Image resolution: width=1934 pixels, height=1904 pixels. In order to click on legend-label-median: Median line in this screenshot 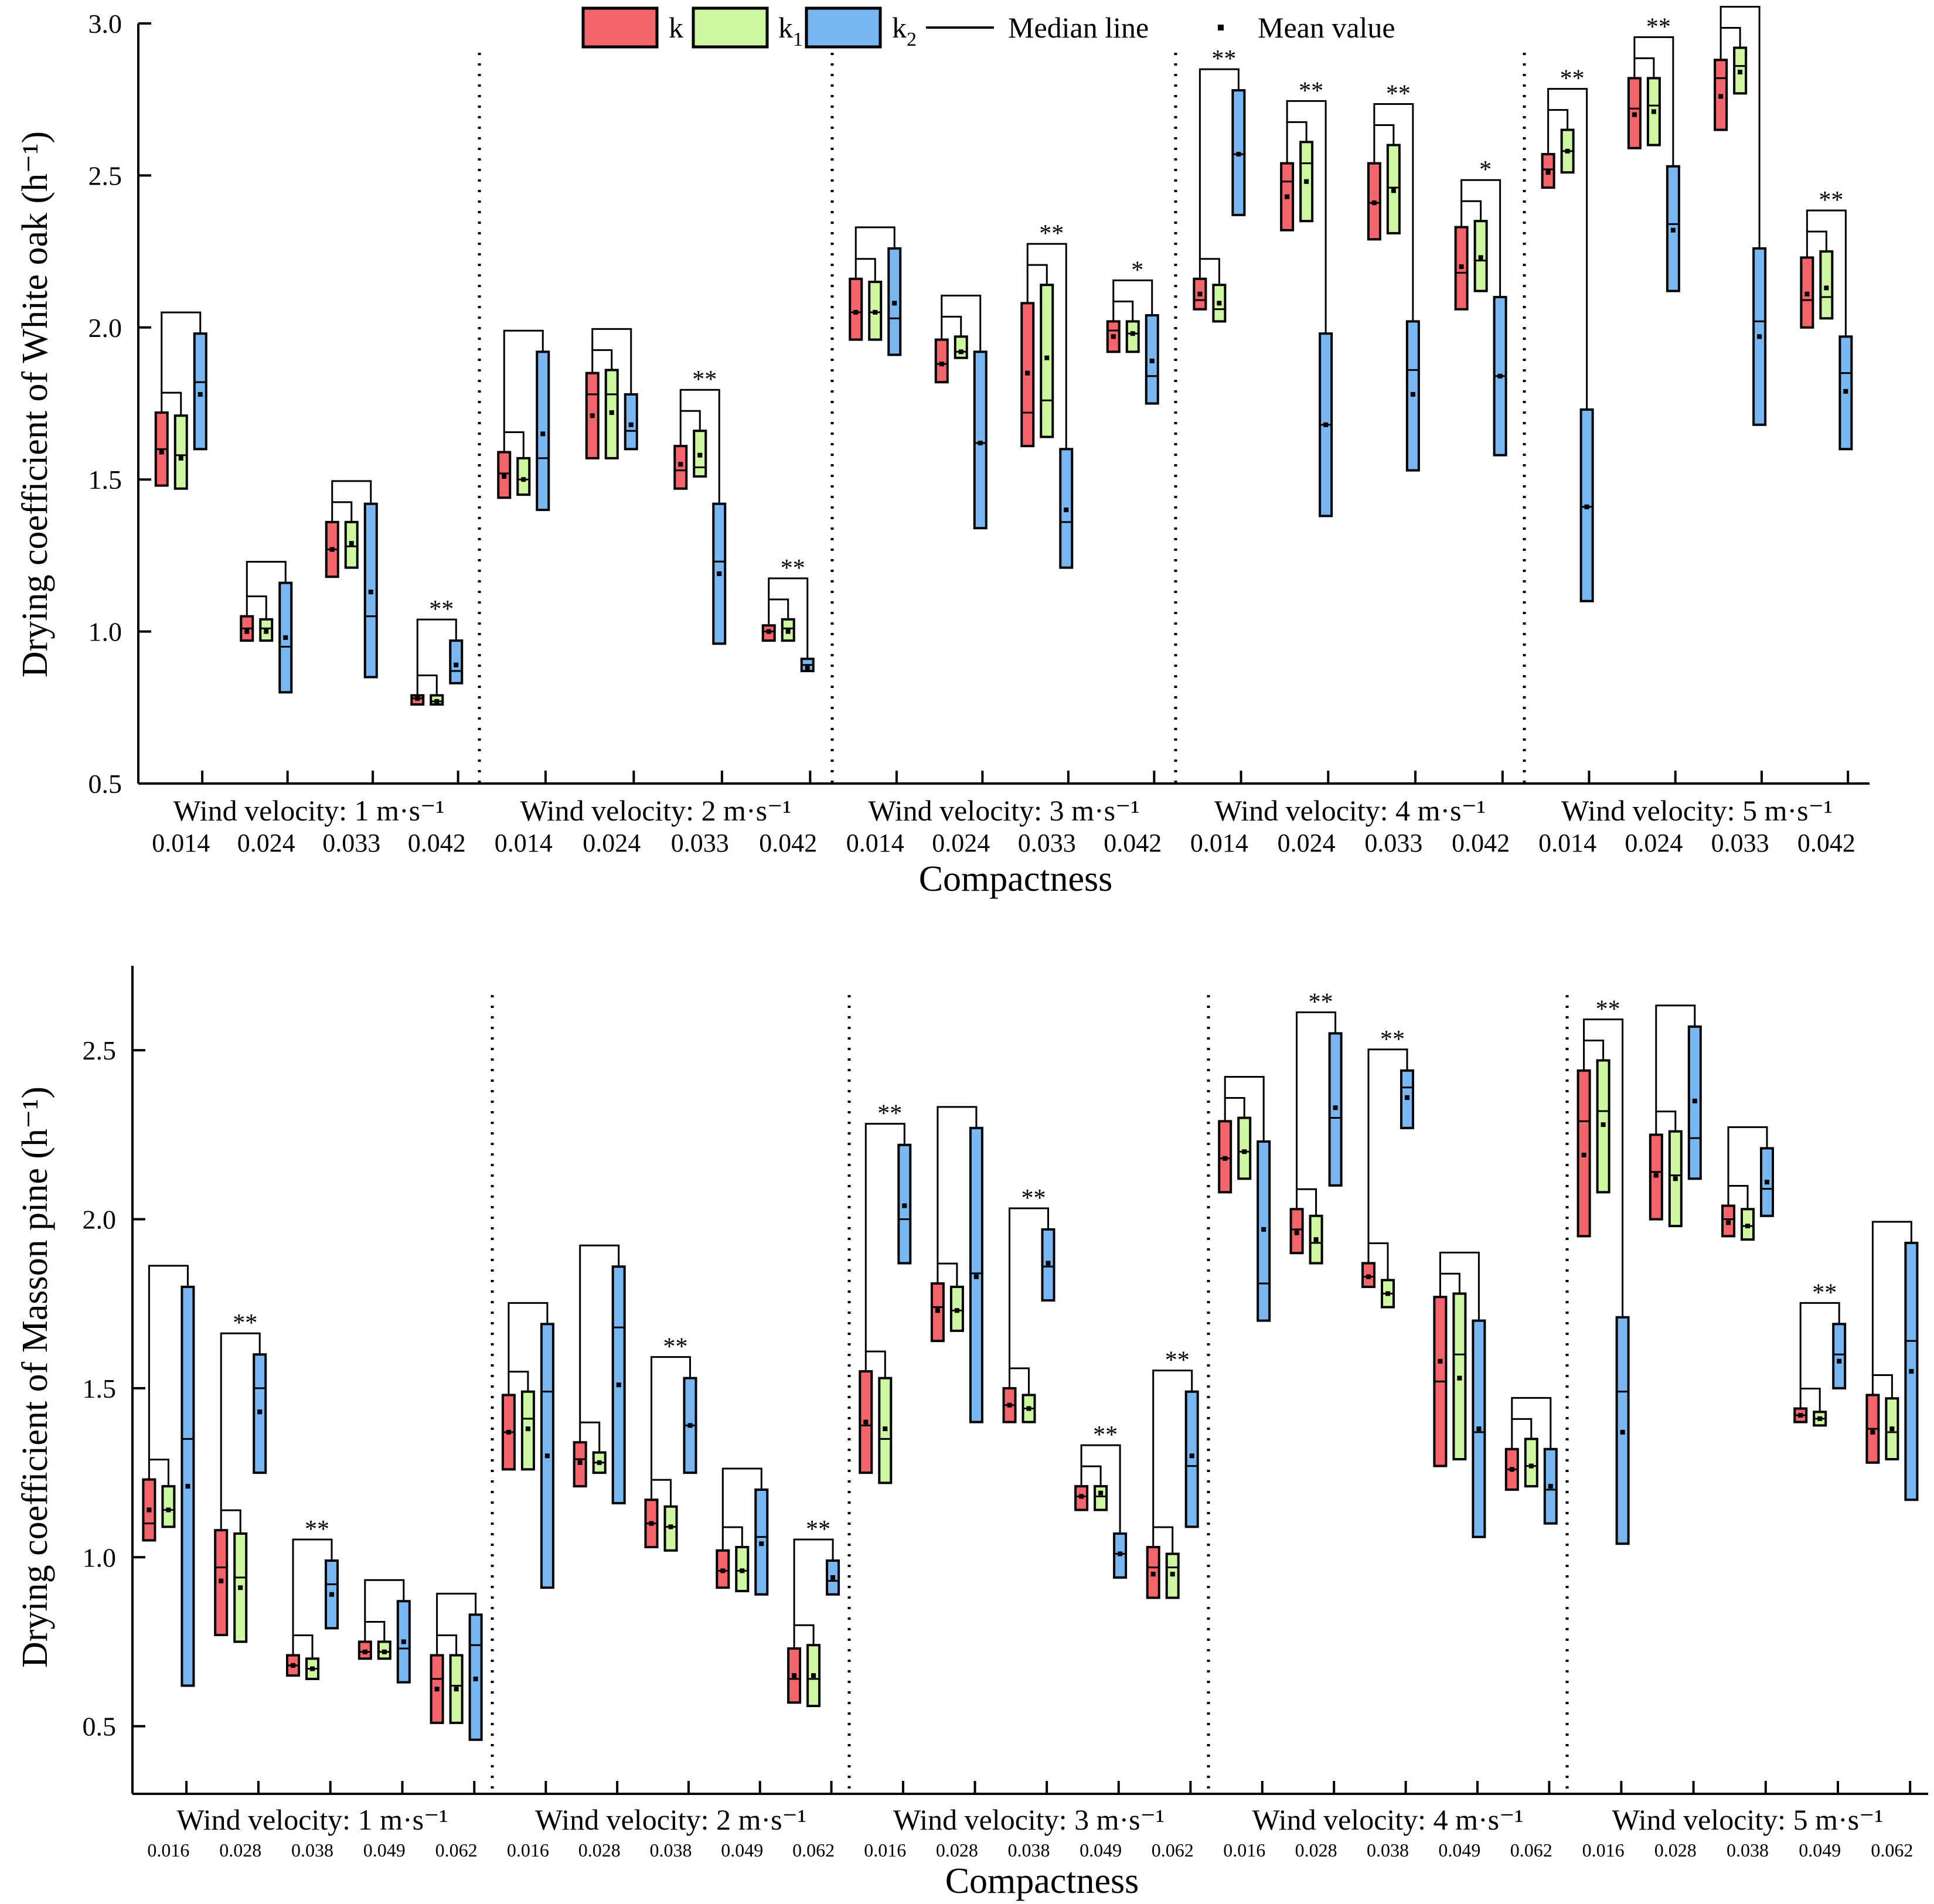, I will do `click(1078, 27)`.